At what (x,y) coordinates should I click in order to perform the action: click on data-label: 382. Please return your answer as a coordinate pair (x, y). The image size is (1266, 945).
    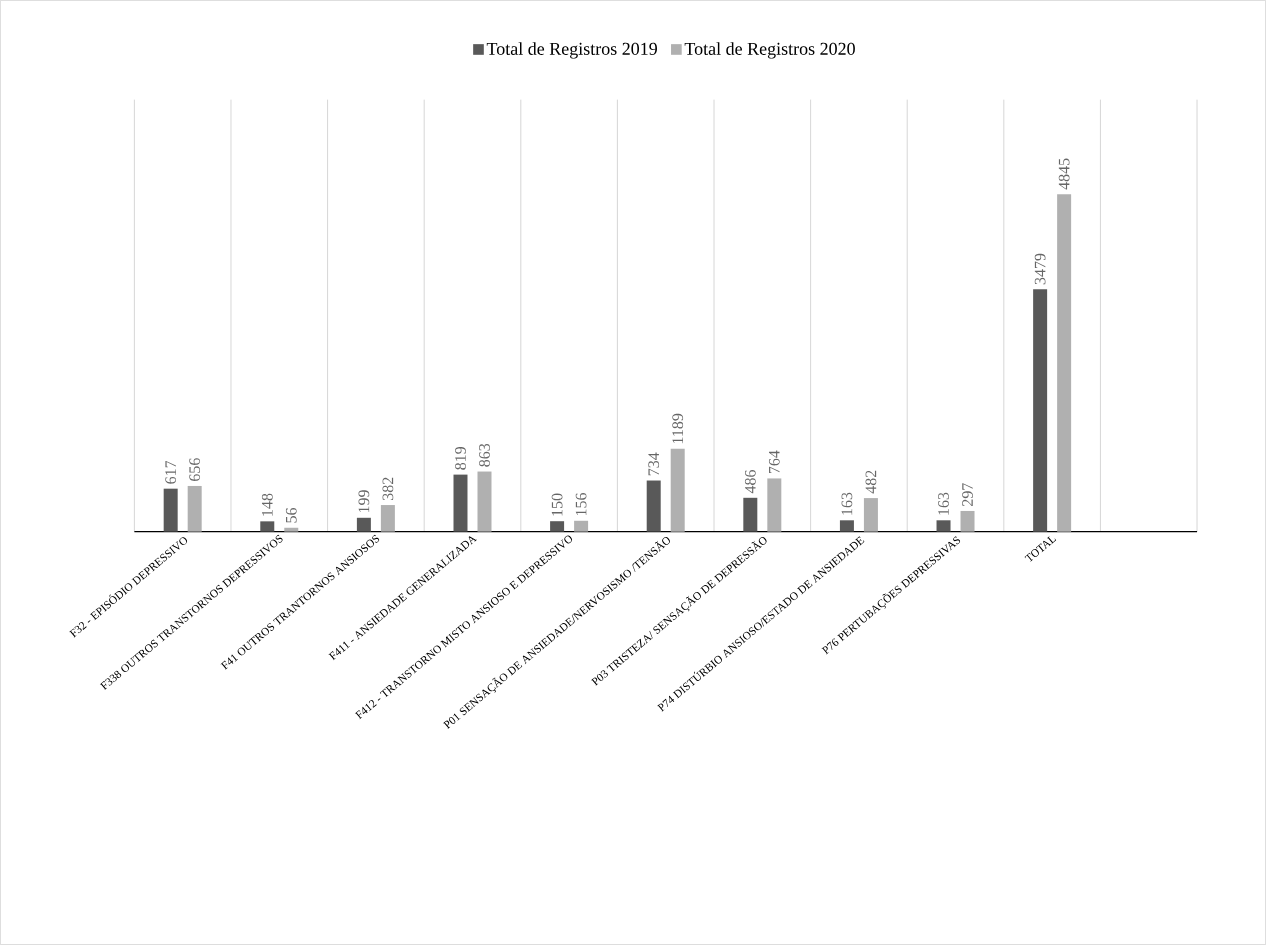
    Looking at the image, I should click on (388, 488).